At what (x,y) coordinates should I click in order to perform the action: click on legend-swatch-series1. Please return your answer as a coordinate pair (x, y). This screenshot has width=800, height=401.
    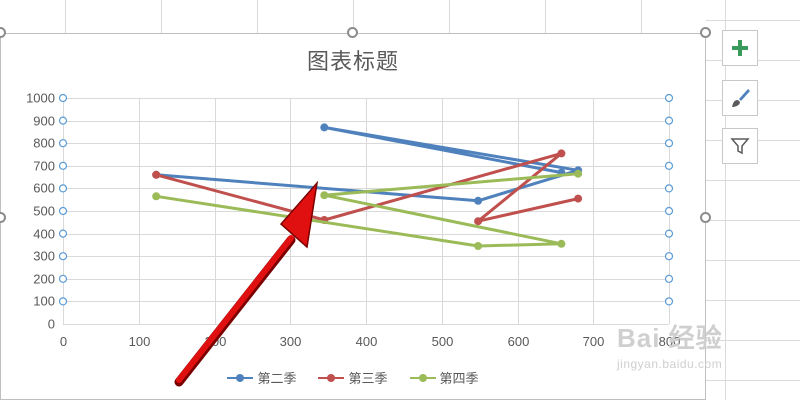
    Looking at the image, I should click on (240, 377).